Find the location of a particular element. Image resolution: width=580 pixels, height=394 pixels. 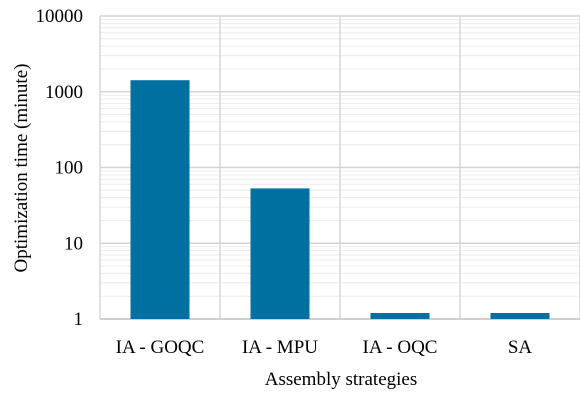

y-tick-labels: 1 10 100 1000 10000 is located at coordinates (60, 168).